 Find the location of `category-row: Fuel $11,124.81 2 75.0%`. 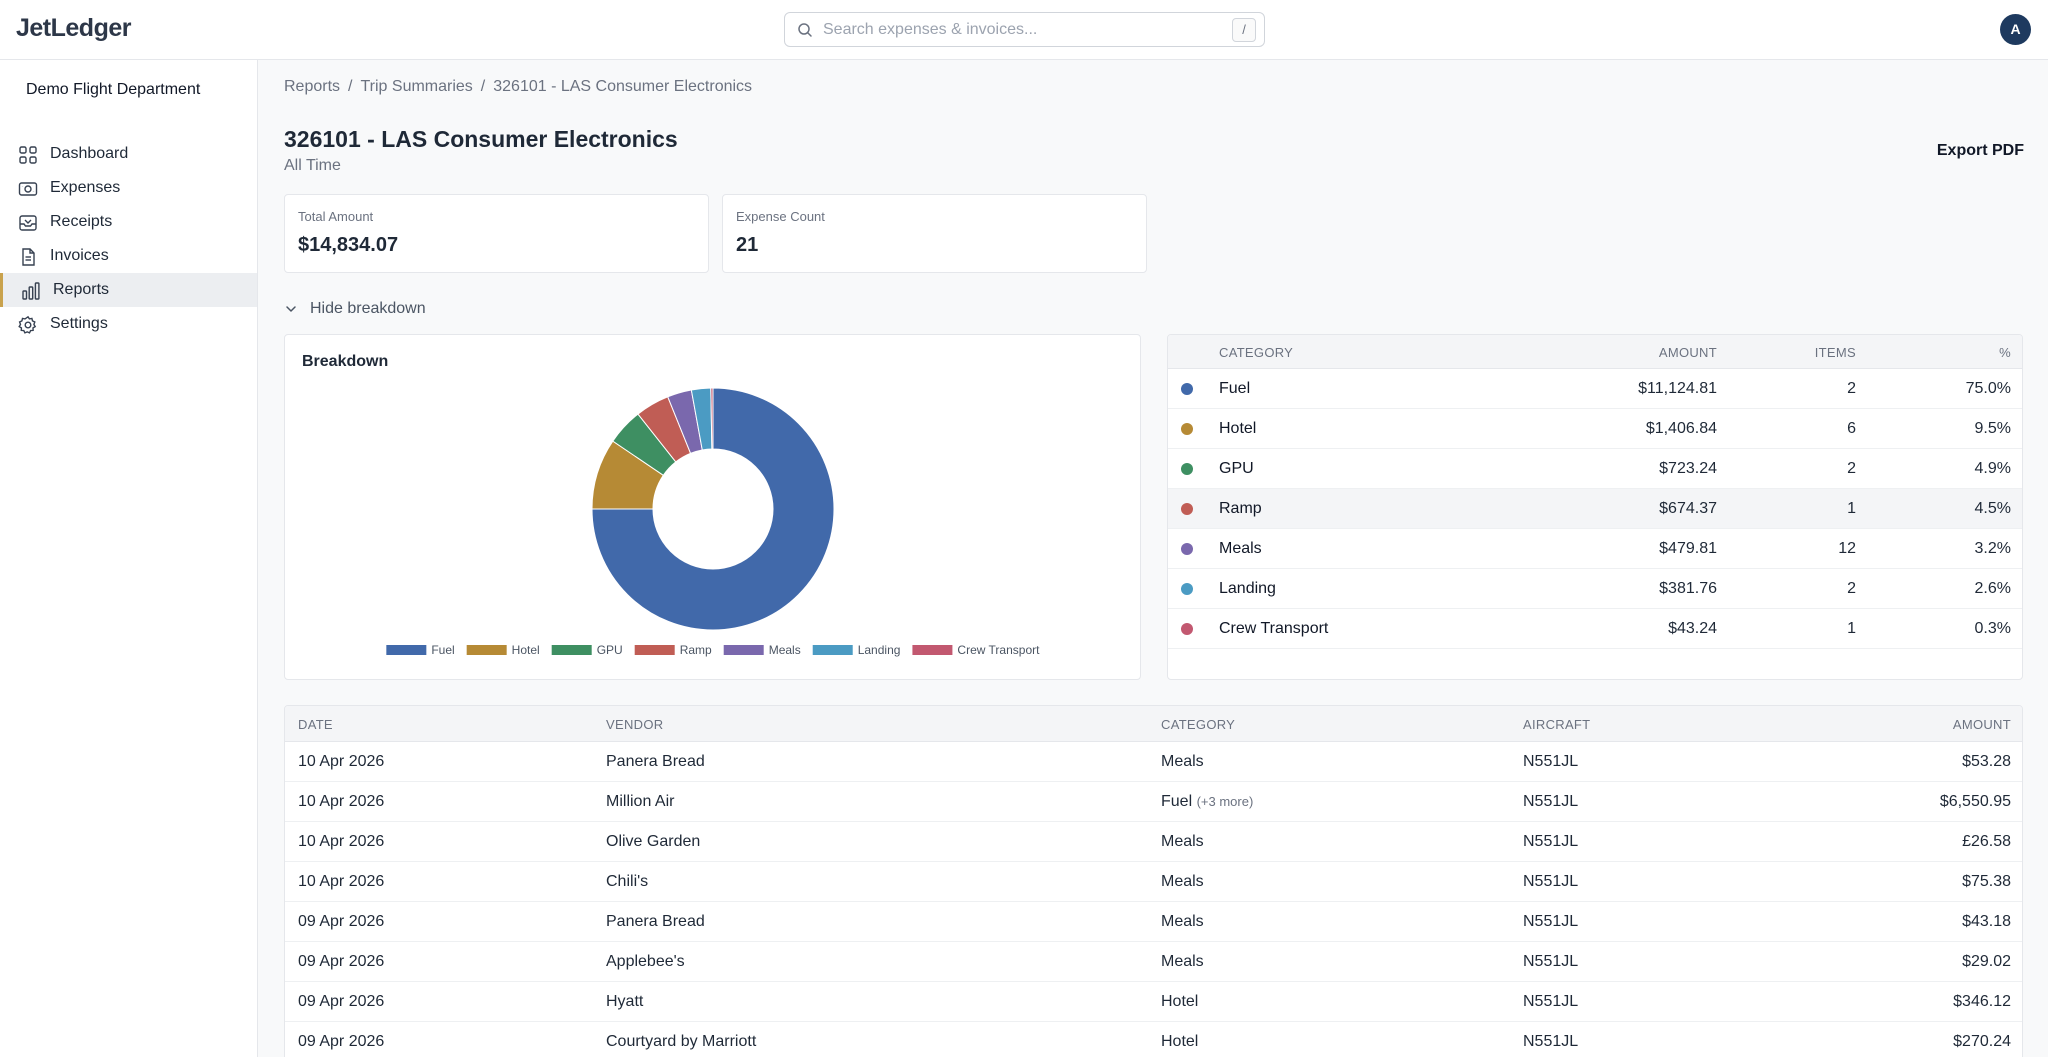

category-row: Fuel $11,124.81 2 75.0% is located at coordinates (1595, 389).